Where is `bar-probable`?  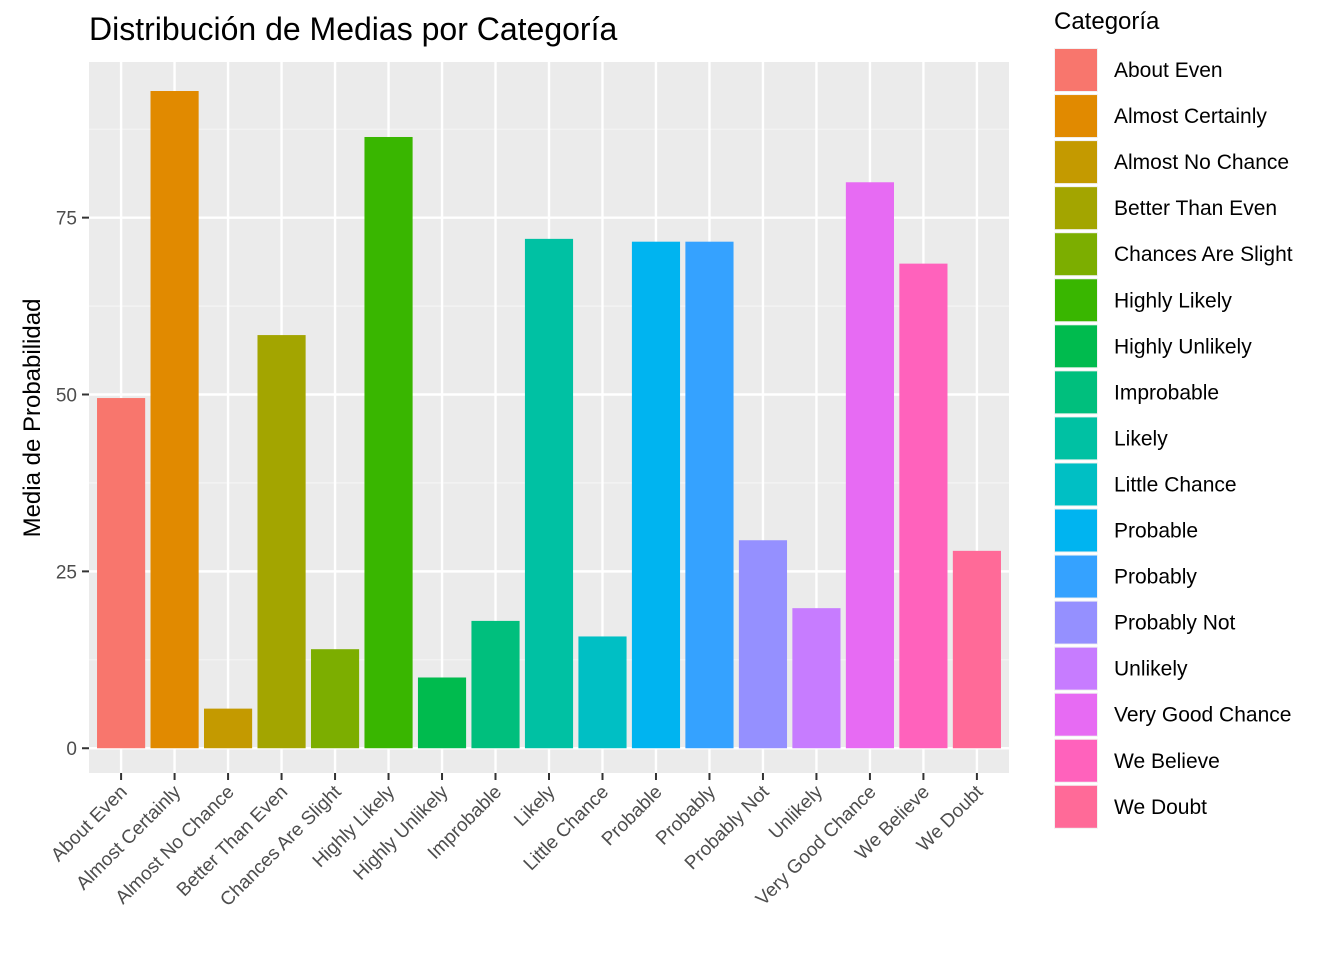
bar-probable is located at coordinates (656, 495).